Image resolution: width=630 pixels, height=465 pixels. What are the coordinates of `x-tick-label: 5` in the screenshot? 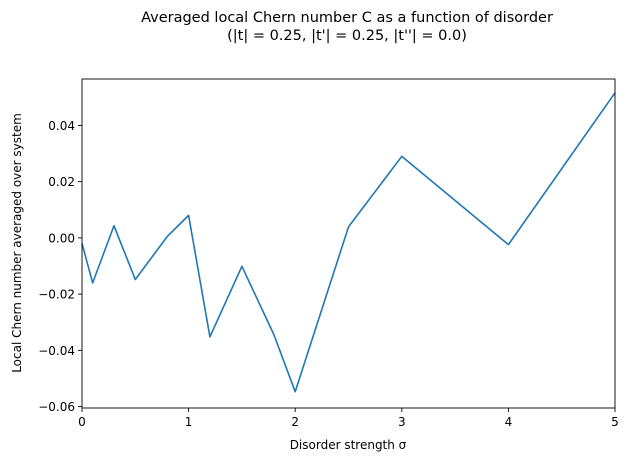 It's located at (615, 422).